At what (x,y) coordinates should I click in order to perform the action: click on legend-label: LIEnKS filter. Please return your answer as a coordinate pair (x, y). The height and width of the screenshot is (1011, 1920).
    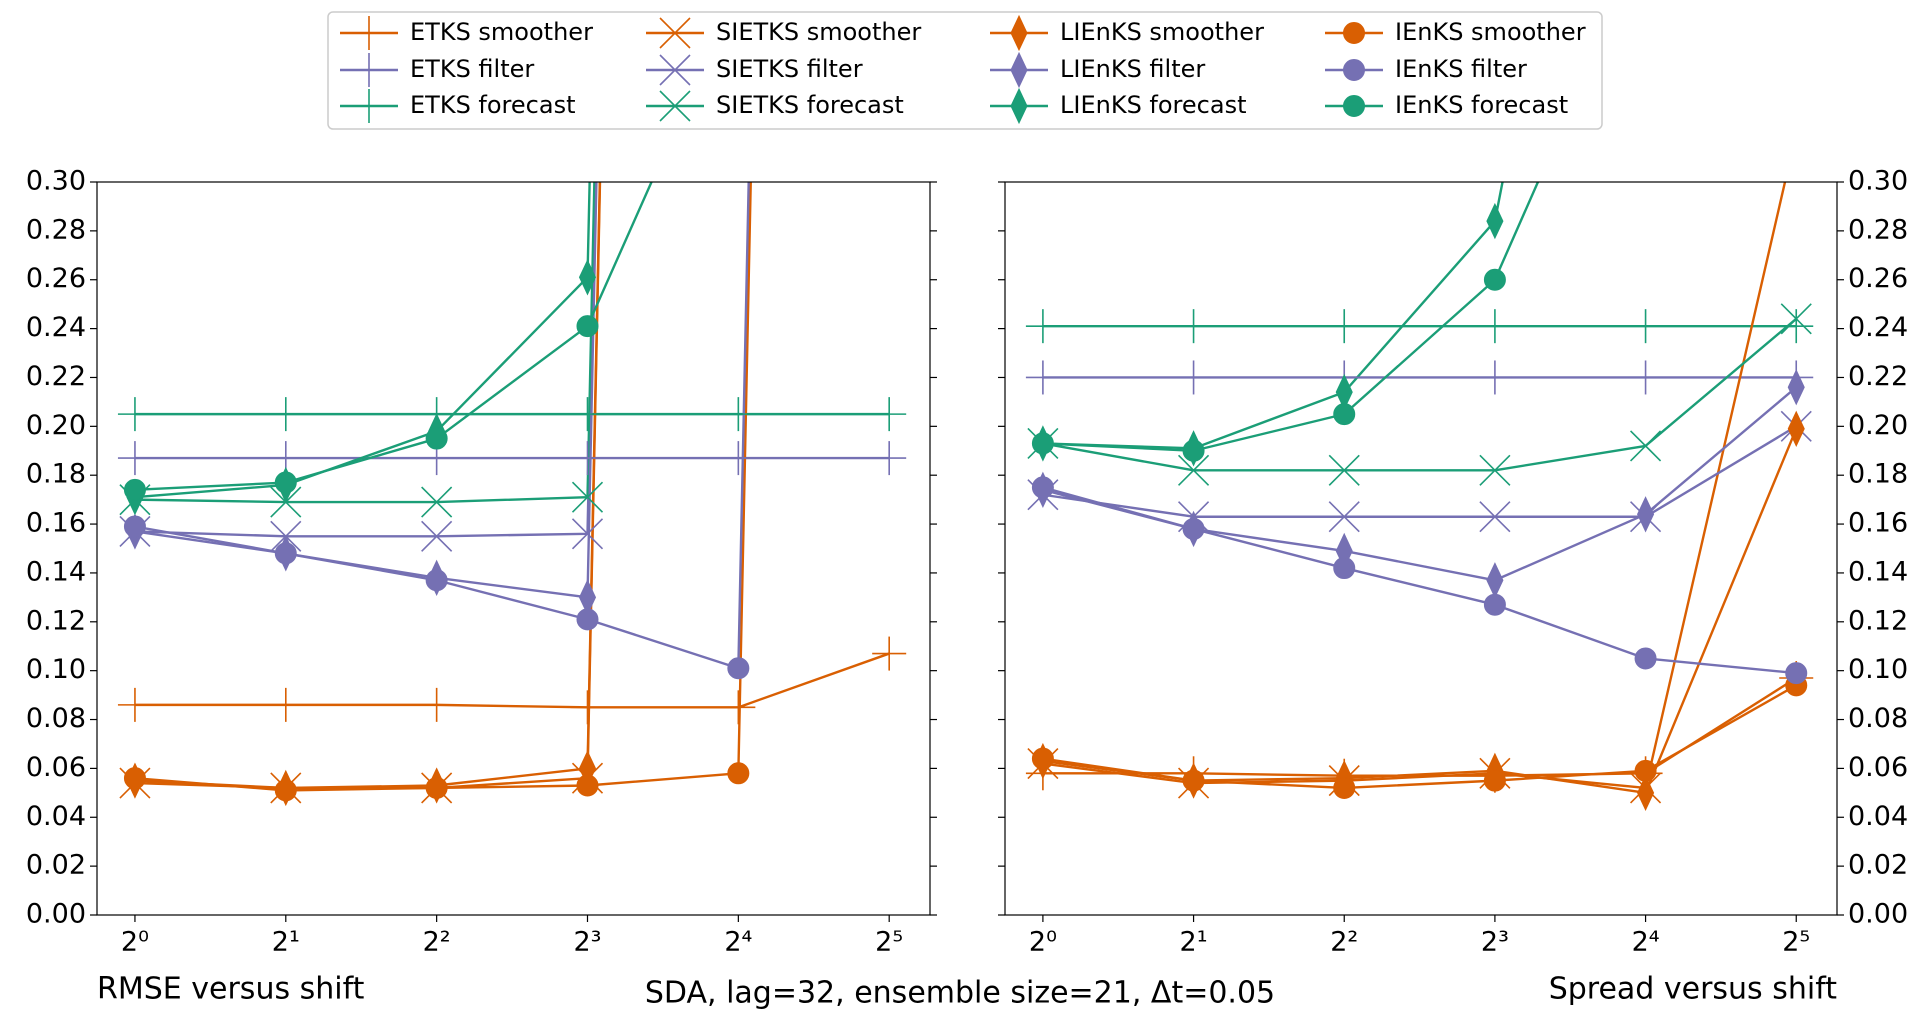
    Looking at the image, I should click on (1132, 69).